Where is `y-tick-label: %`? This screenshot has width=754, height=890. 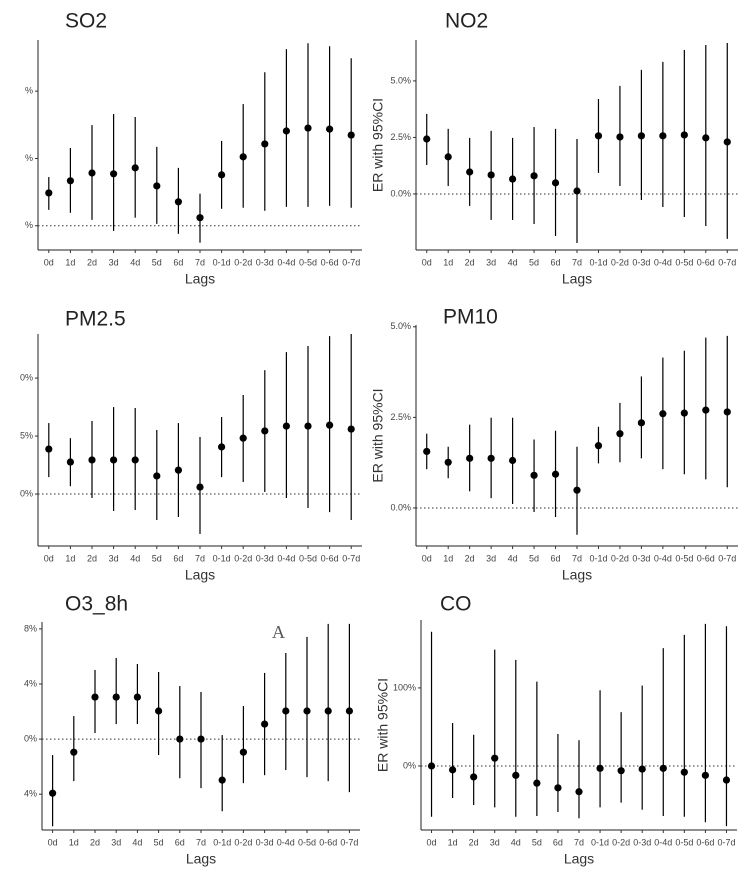
y-tick-label: % is located at coordinates (29, 91).